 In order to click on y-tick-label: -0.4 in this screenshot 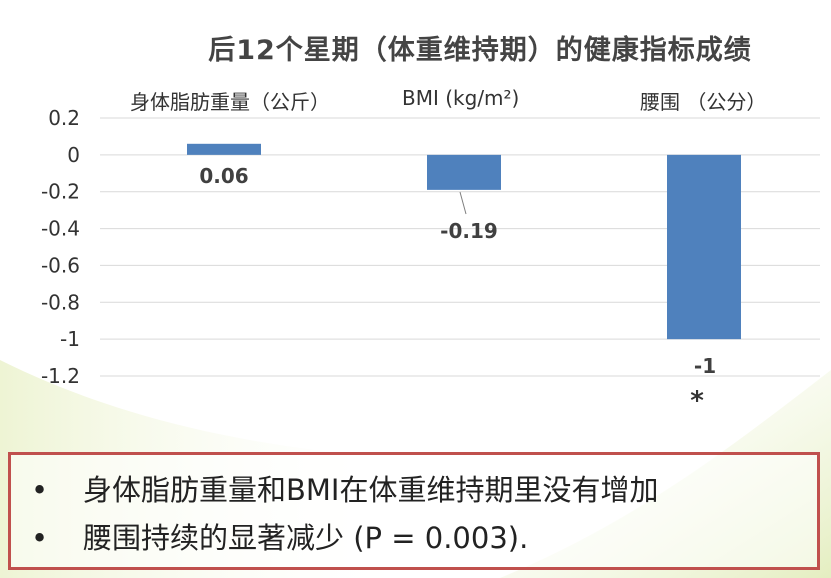, I will do `click(60, 229)`.